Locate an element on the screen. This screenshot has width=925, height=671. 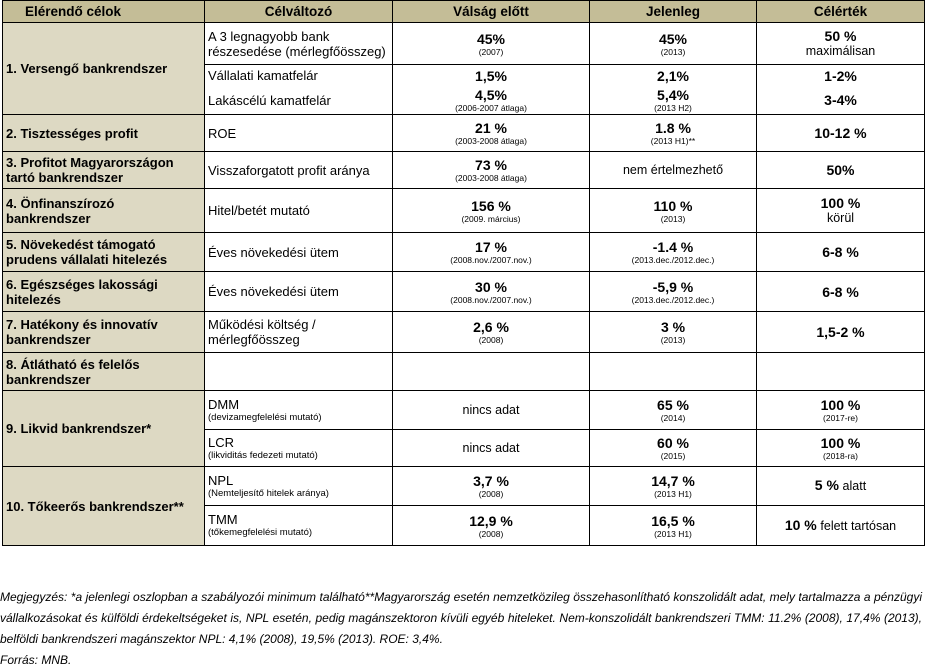
current-cell: 5,4% (2013 H2) is located at coordinates (673, 100).